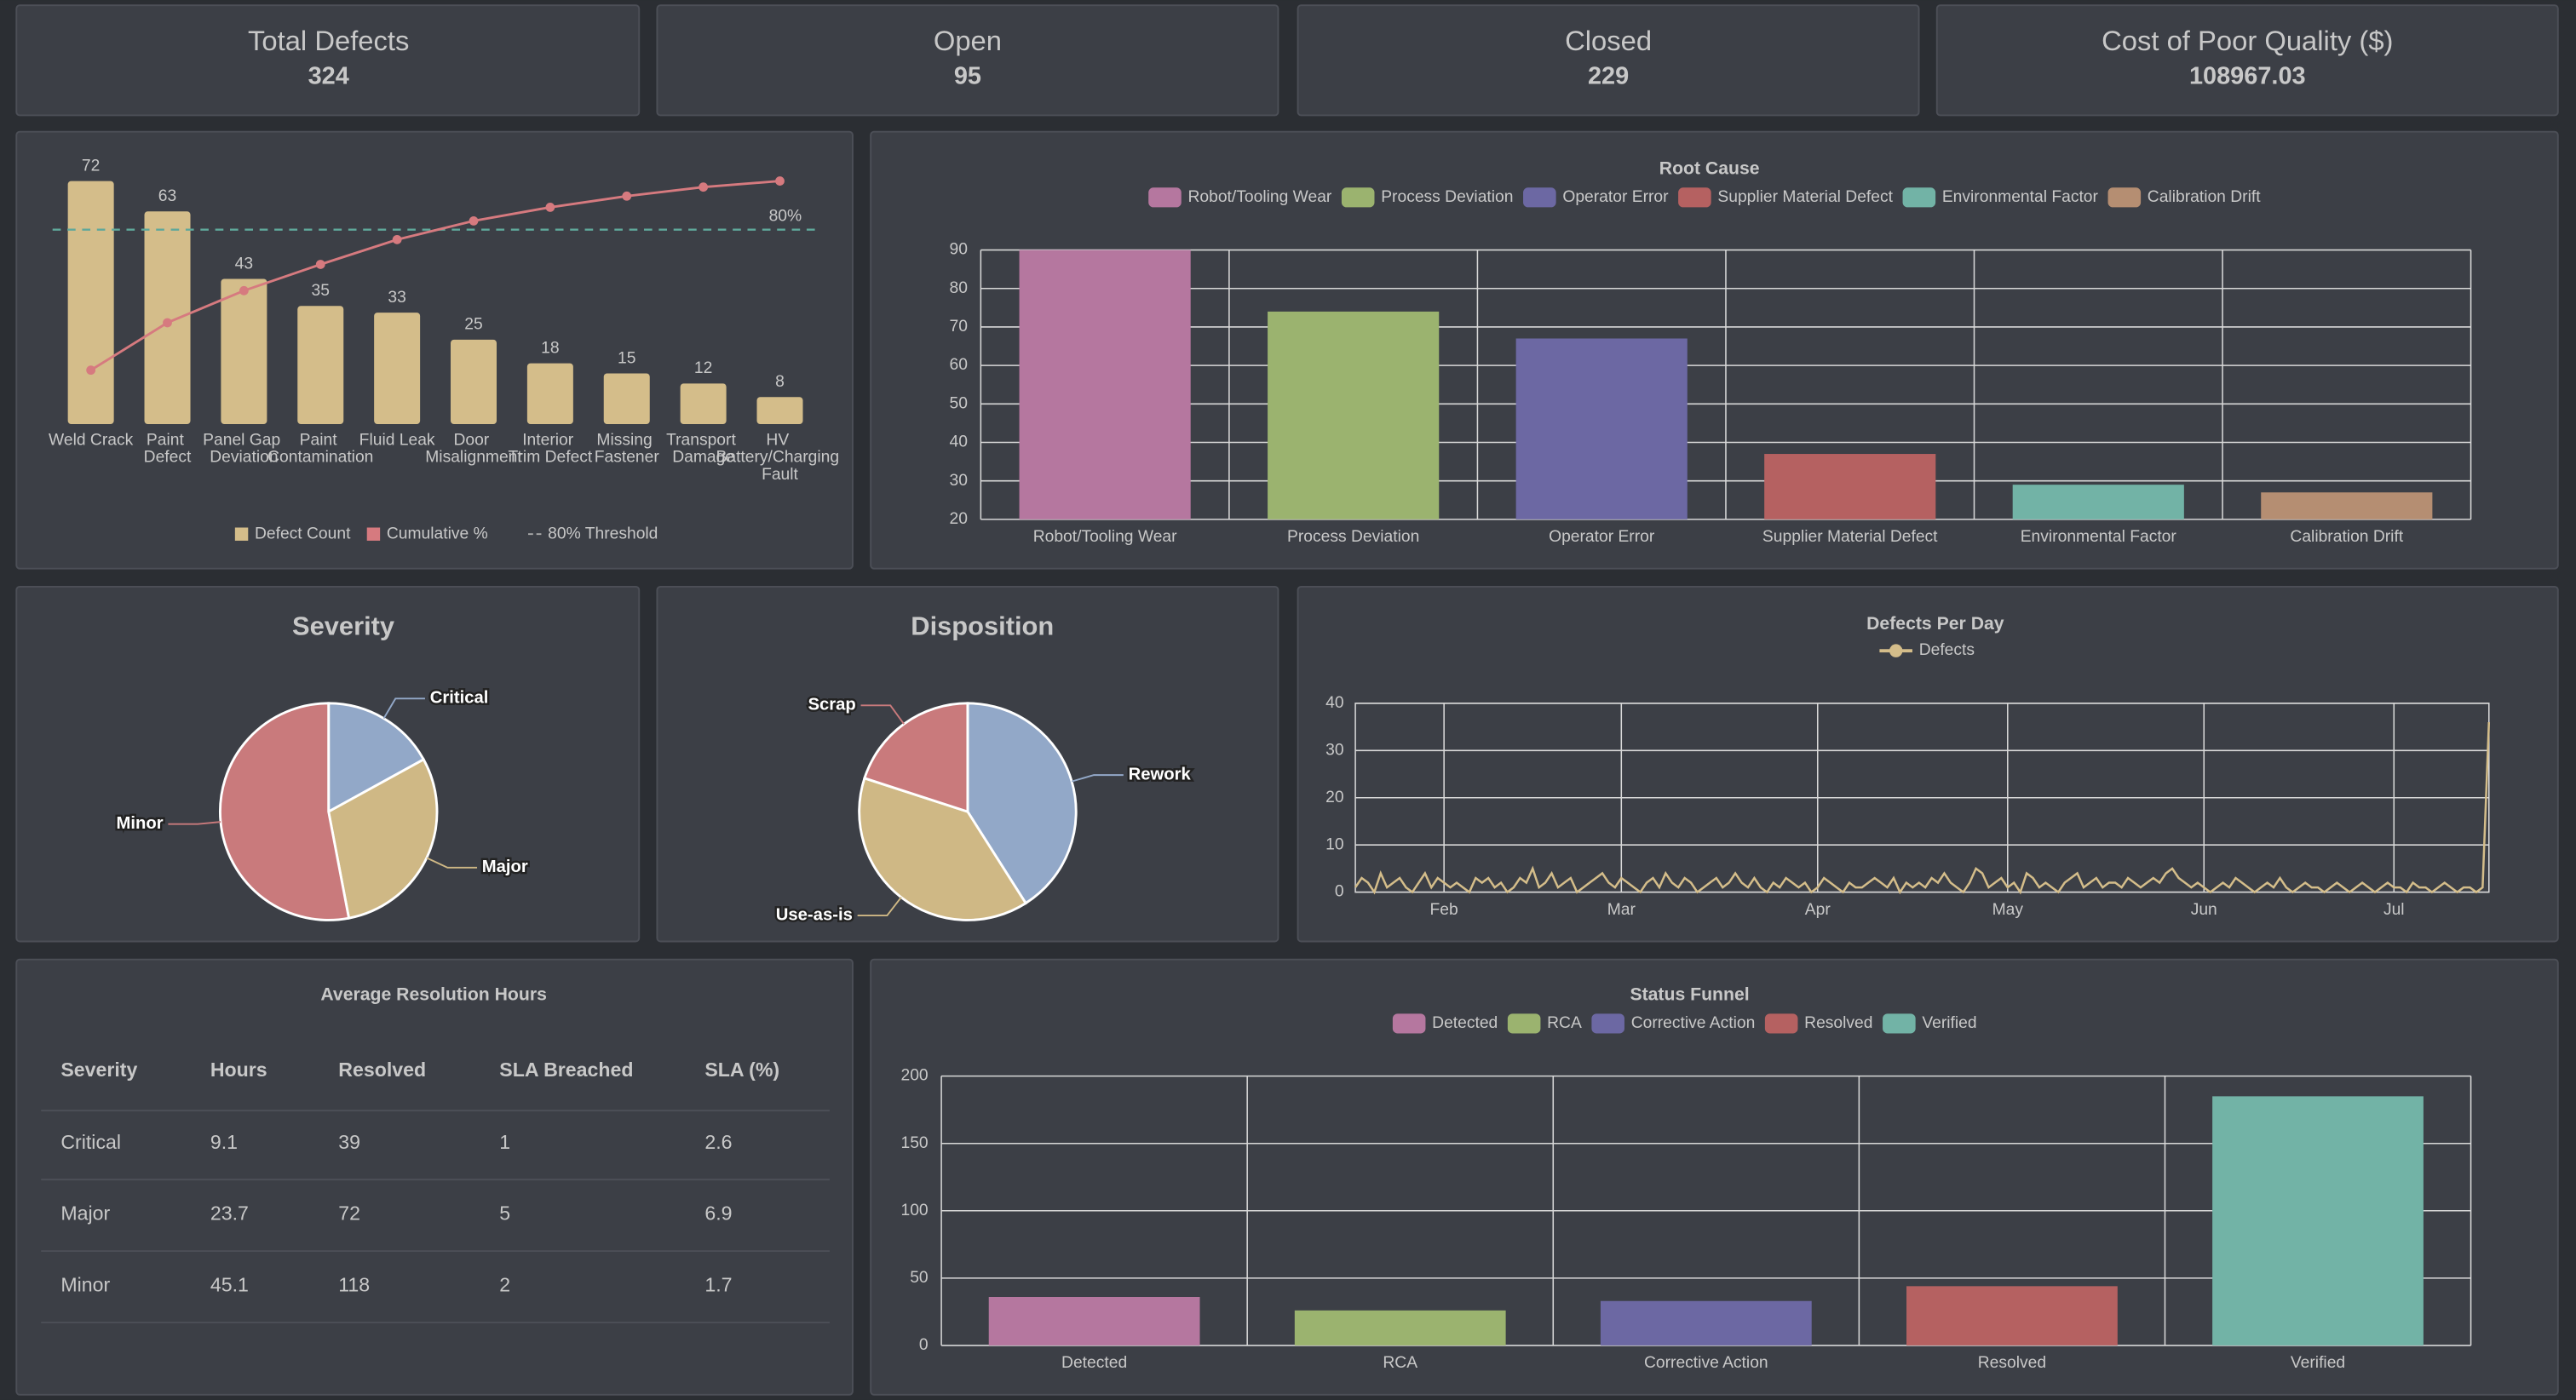 This screenshot has width=2576, height=1400. Describe the element at coordinates (1947, 650) in the screenshot. I see `legend-label: Defects` at that location.